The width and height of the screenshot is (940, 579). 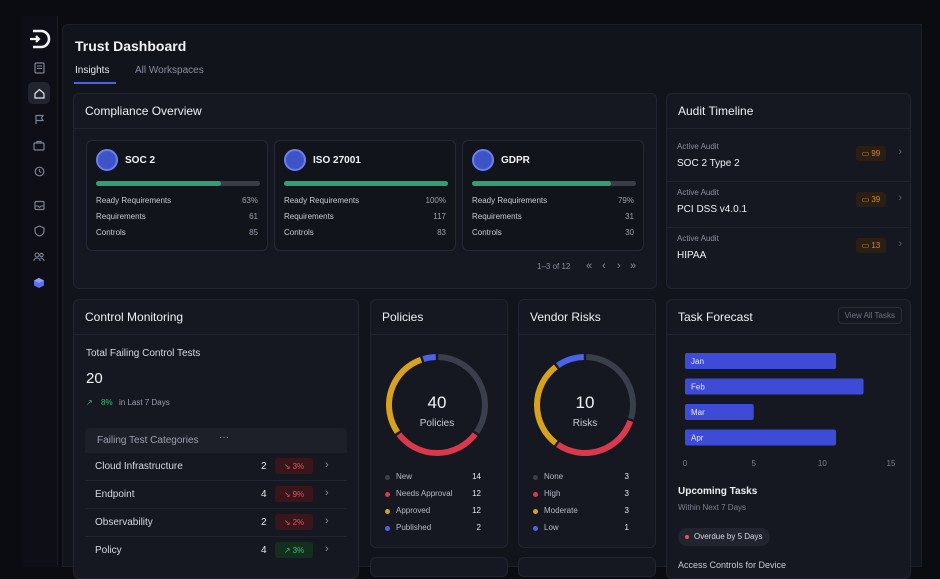 What do you see at coordinates (92, 70) in the screenshot?
I see `tab-insights: Insights` at bounding box center [92, 70].